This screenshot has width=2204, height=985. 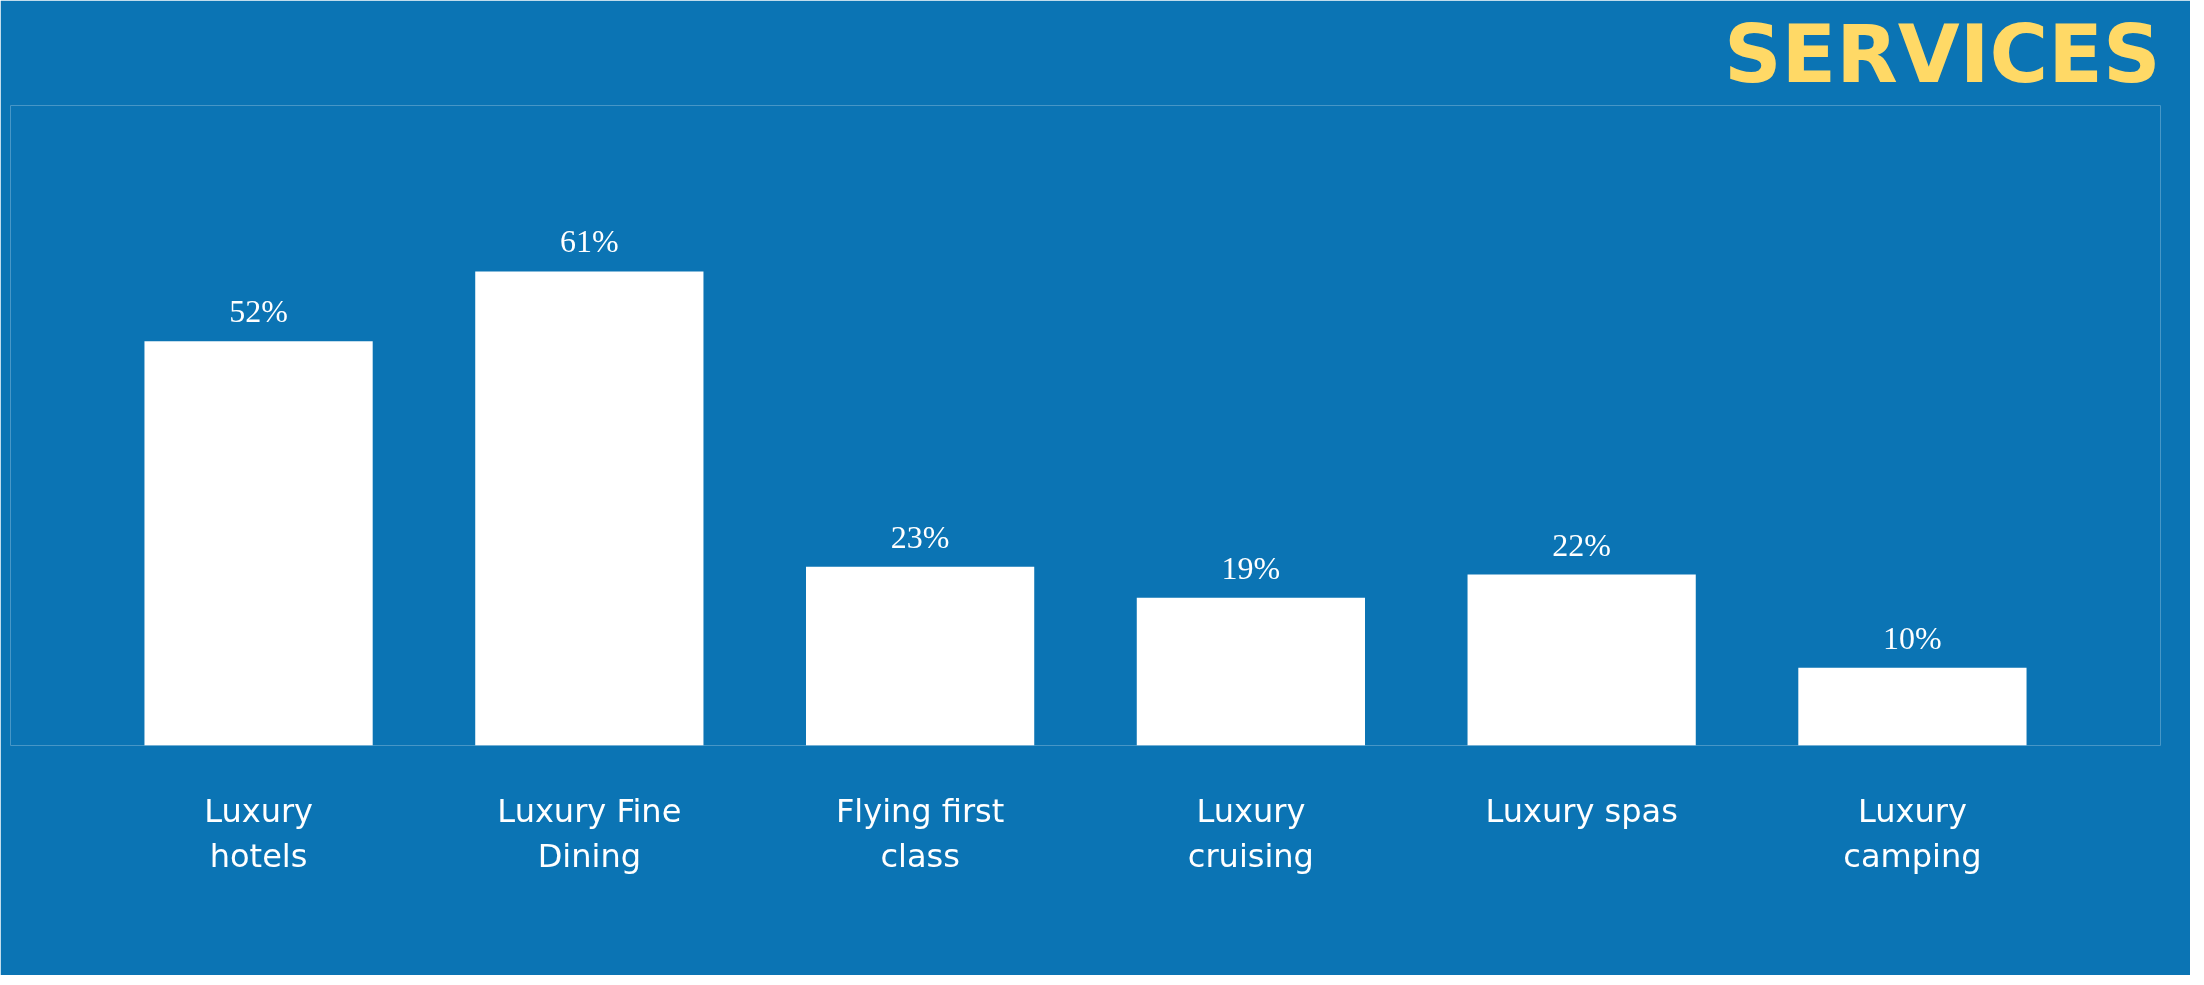 What do you see at coordinates (259, 833) in the screenshot?
I see `x-tick-label: Luxury hotels` at bounding box center [259, 833].